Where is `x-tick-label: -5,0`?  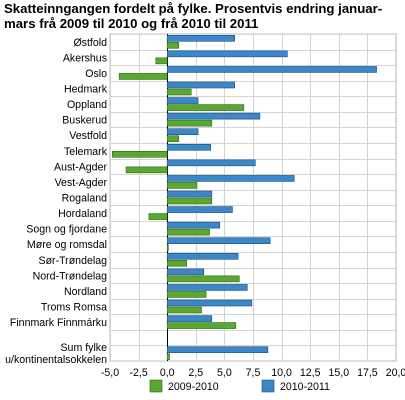
x-tick-label: -5,0 is located at coordinates (110, 373).